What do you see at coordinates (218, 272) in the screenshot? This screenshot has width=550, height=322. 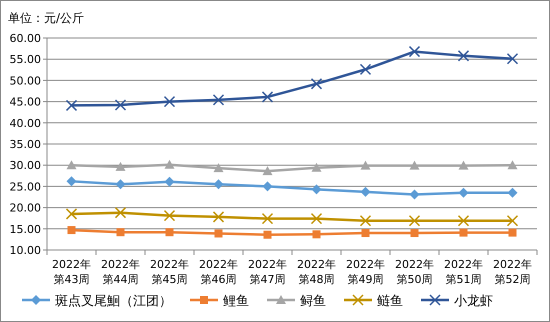 I see `x-tick-label: 2022年第46周` at bounding box center [218, 272].